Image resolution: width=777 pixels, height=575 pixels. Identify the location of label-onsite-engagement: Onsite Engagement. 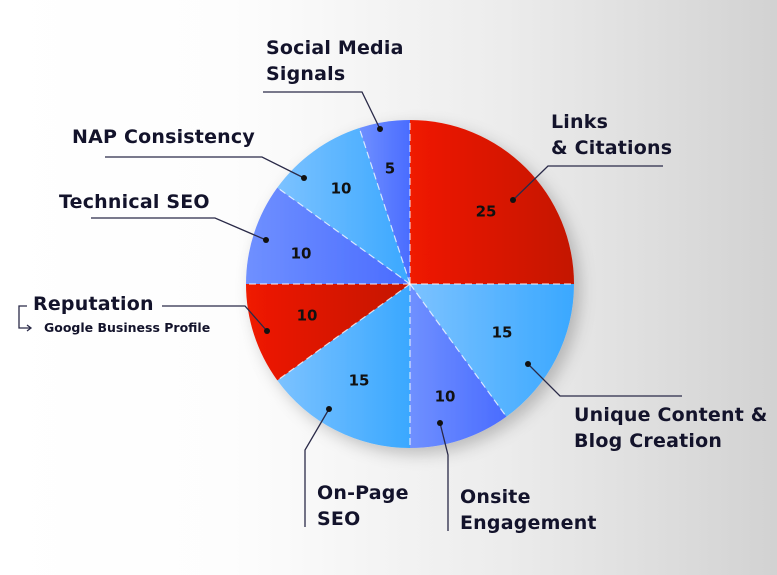
(528, 510).